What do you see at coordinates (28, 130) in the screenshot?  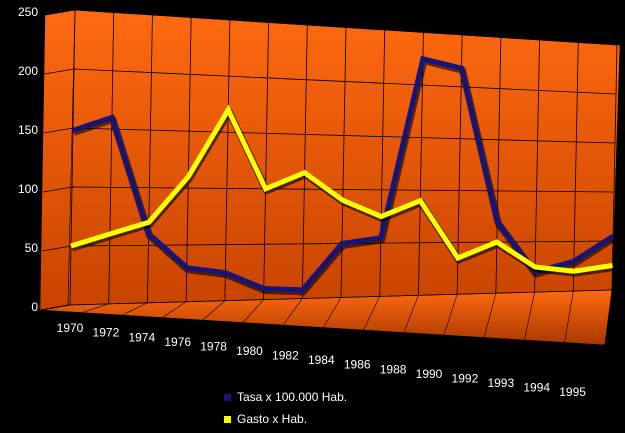 I see `y-tick-label: 150` at bounding box center [28, 130].